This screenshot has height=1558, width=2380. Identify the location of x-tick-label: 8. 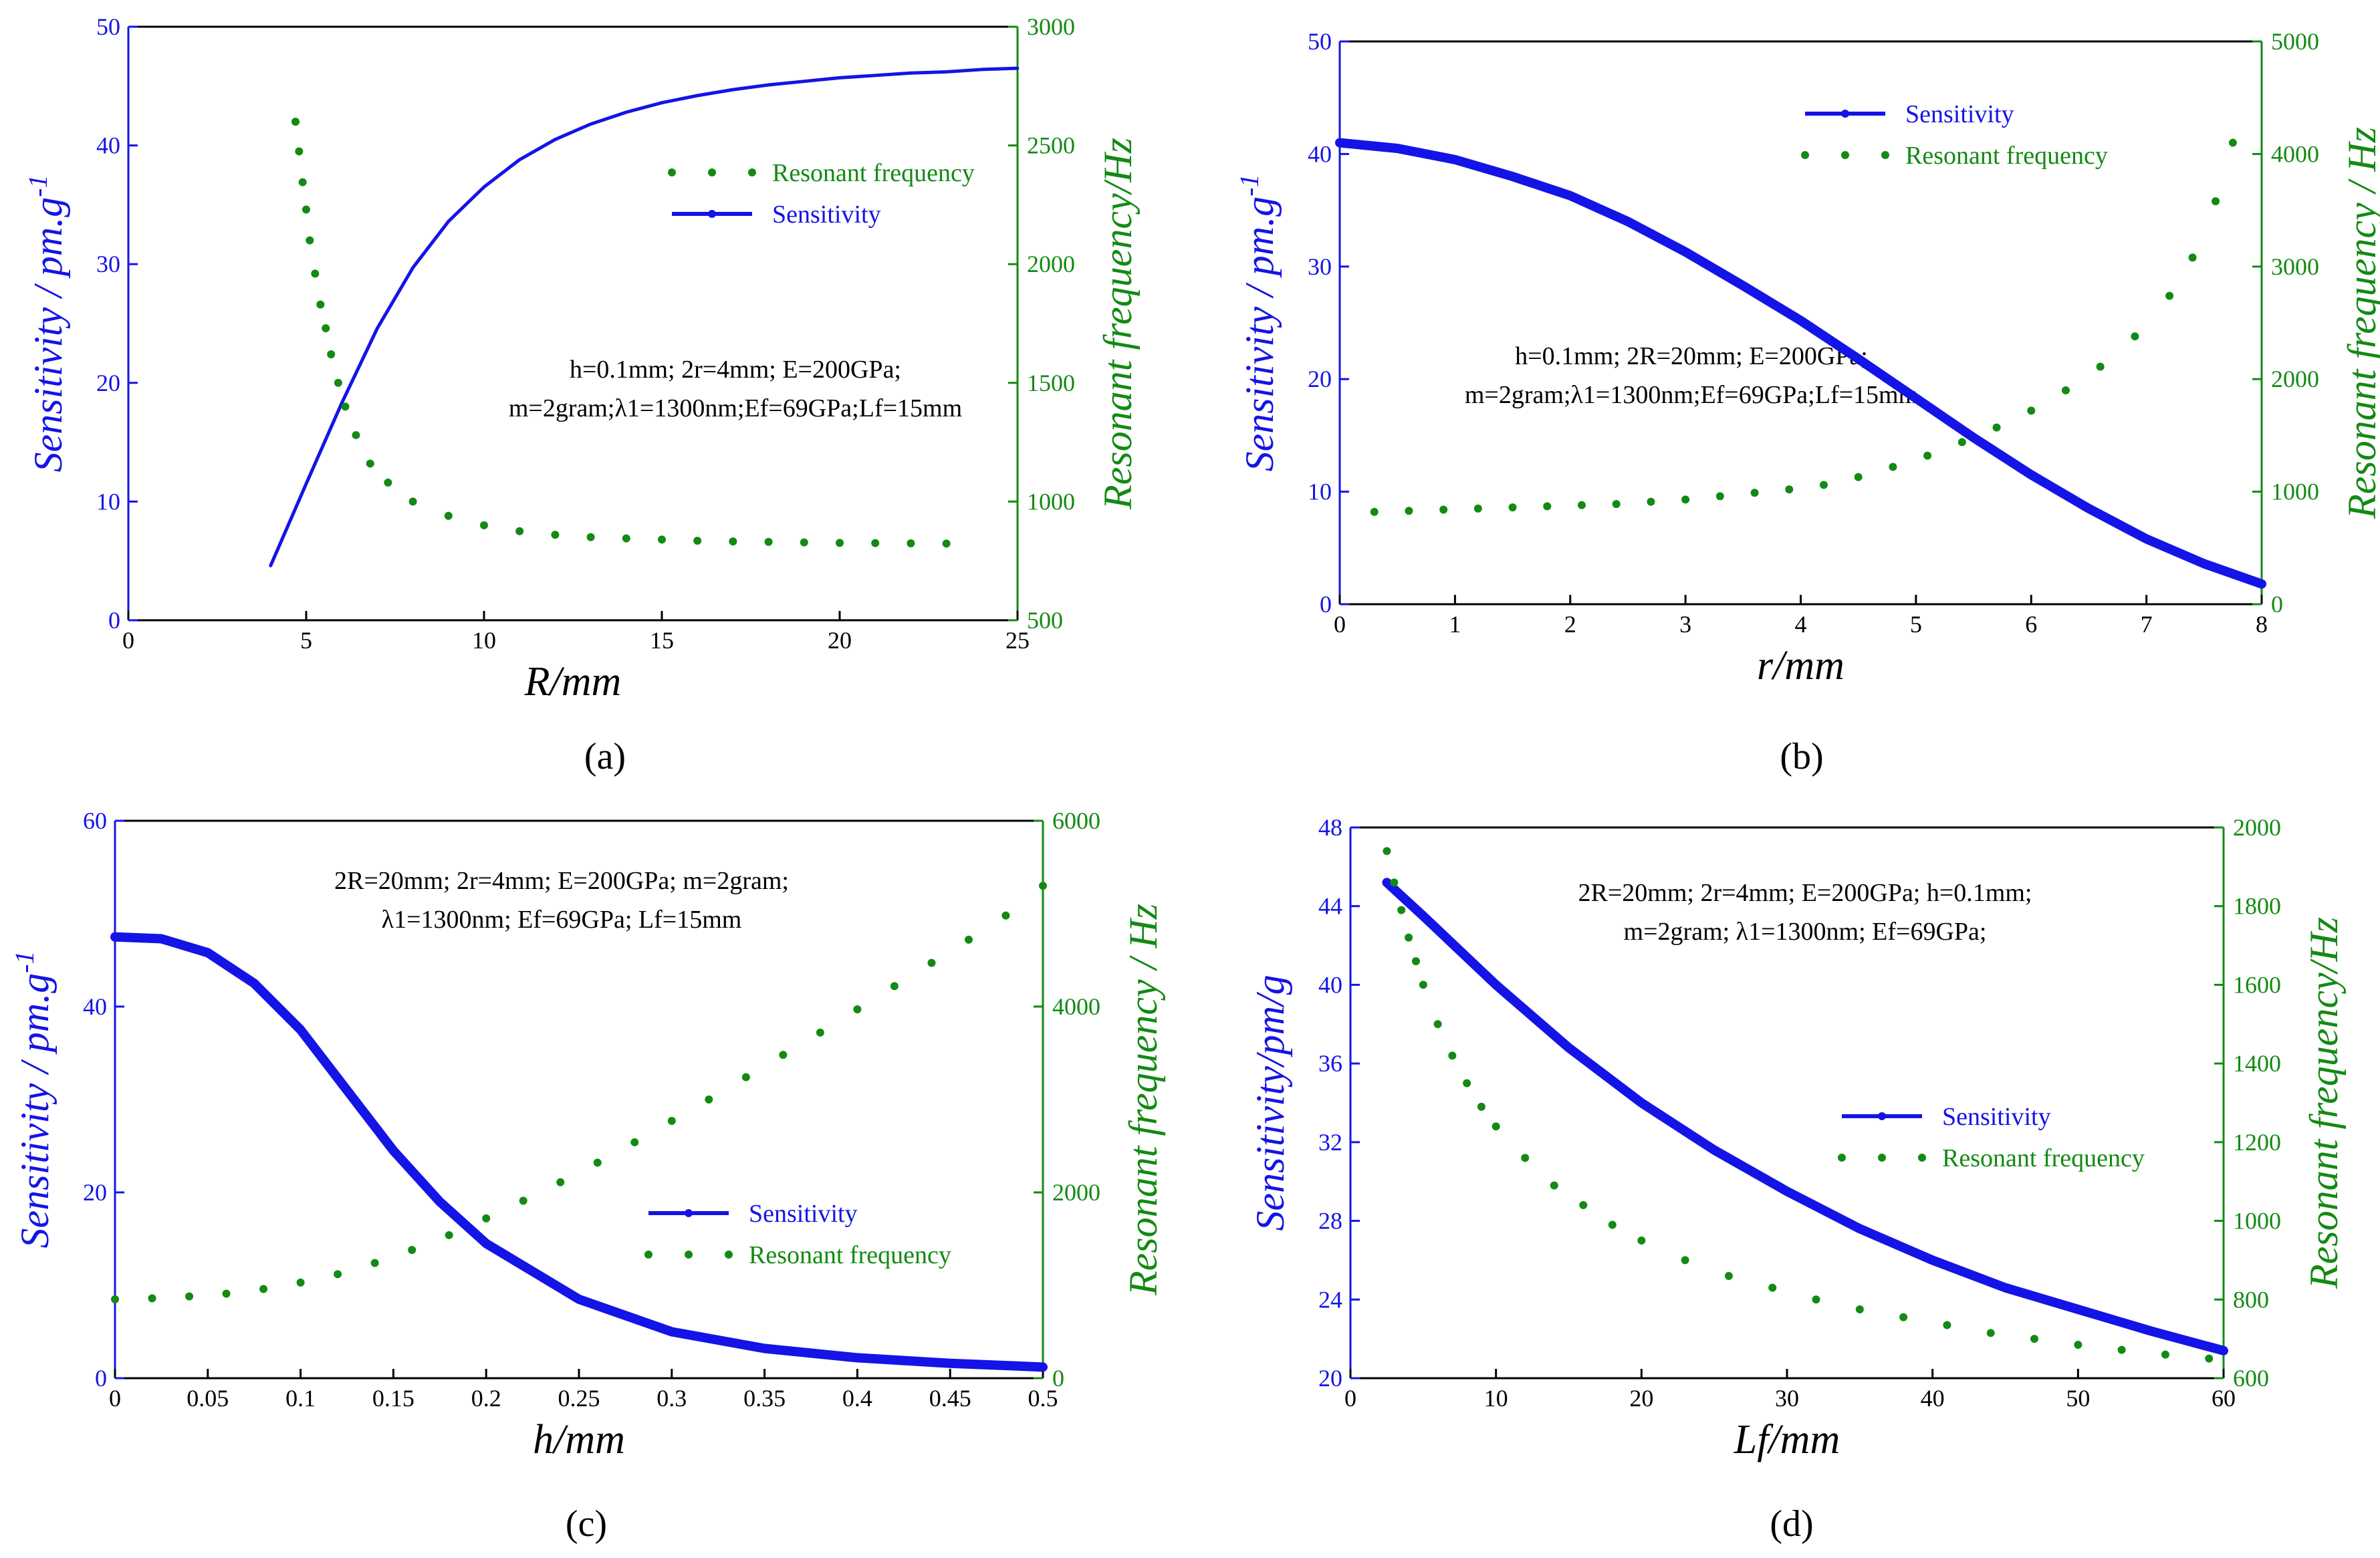
(2262, 624).